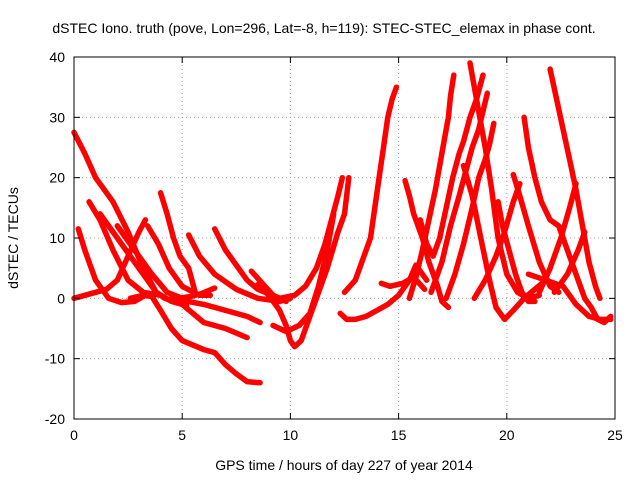 Image resolution: width=640 pixels, height=480 pixels. Describe the element at coordinates (507, 435) in the screenshot. I see `x-tick-label: 20` at that location.